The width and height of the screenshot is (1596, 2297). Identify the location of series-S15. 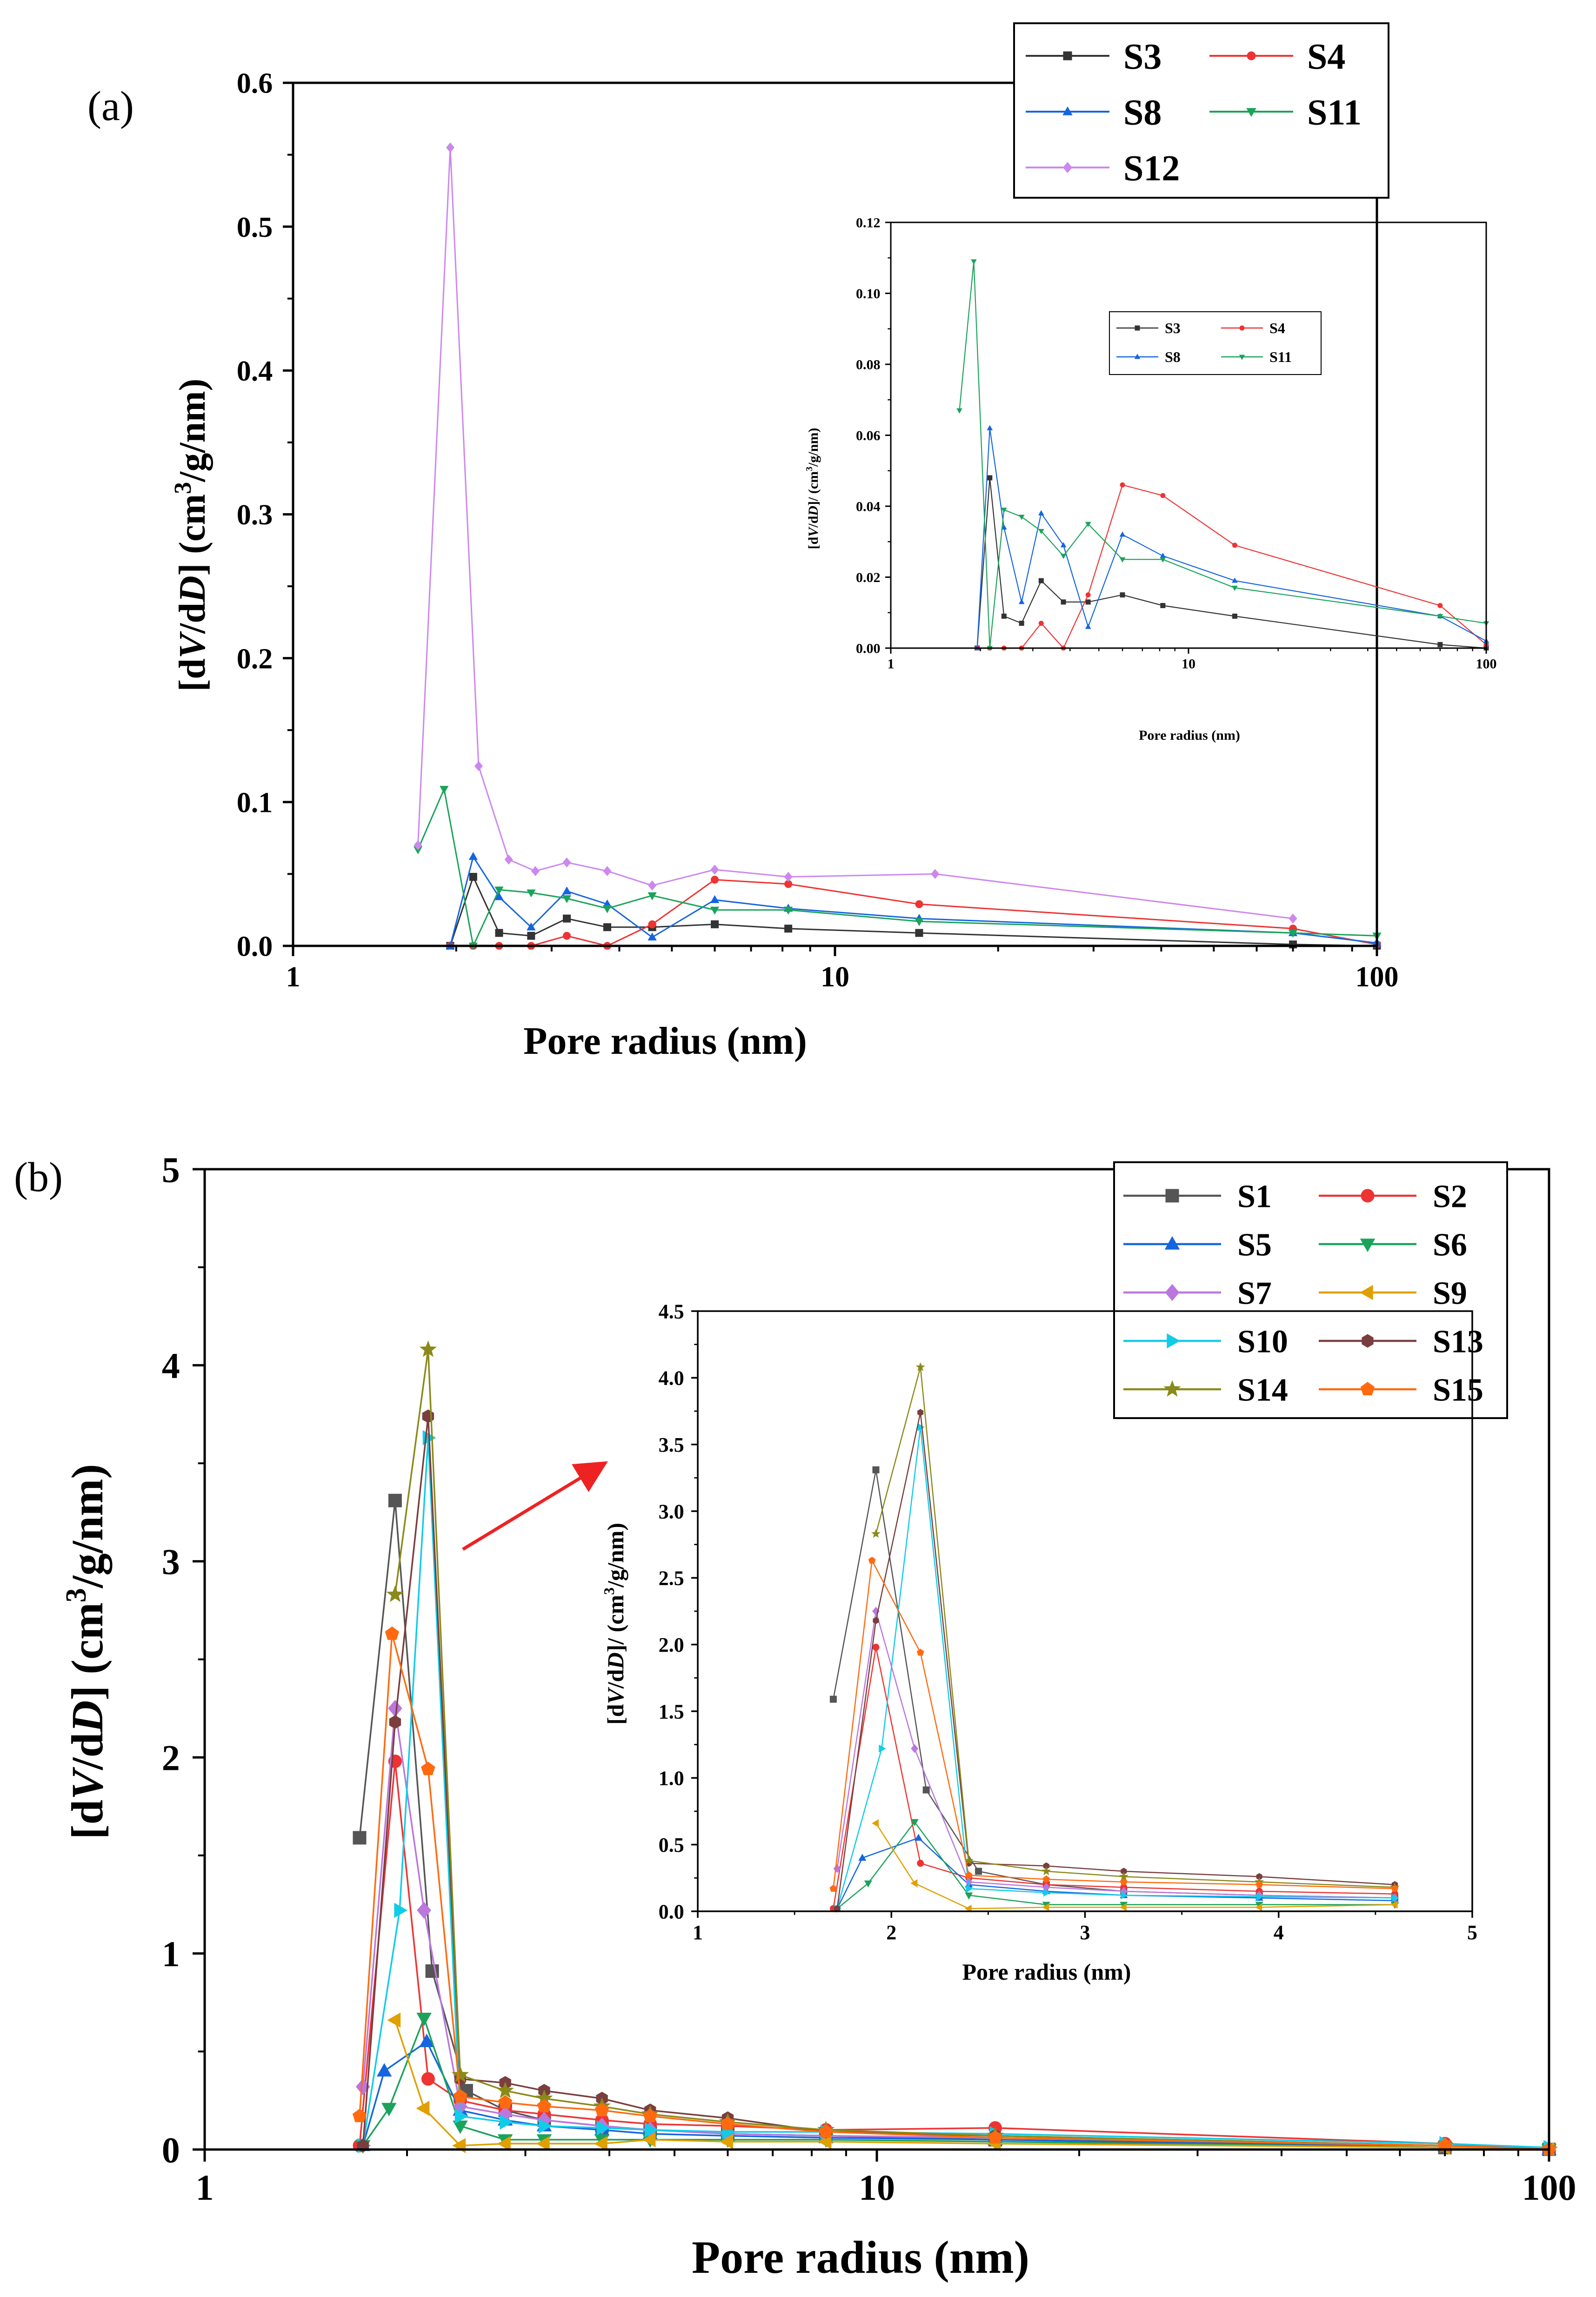
(1114, 1724).